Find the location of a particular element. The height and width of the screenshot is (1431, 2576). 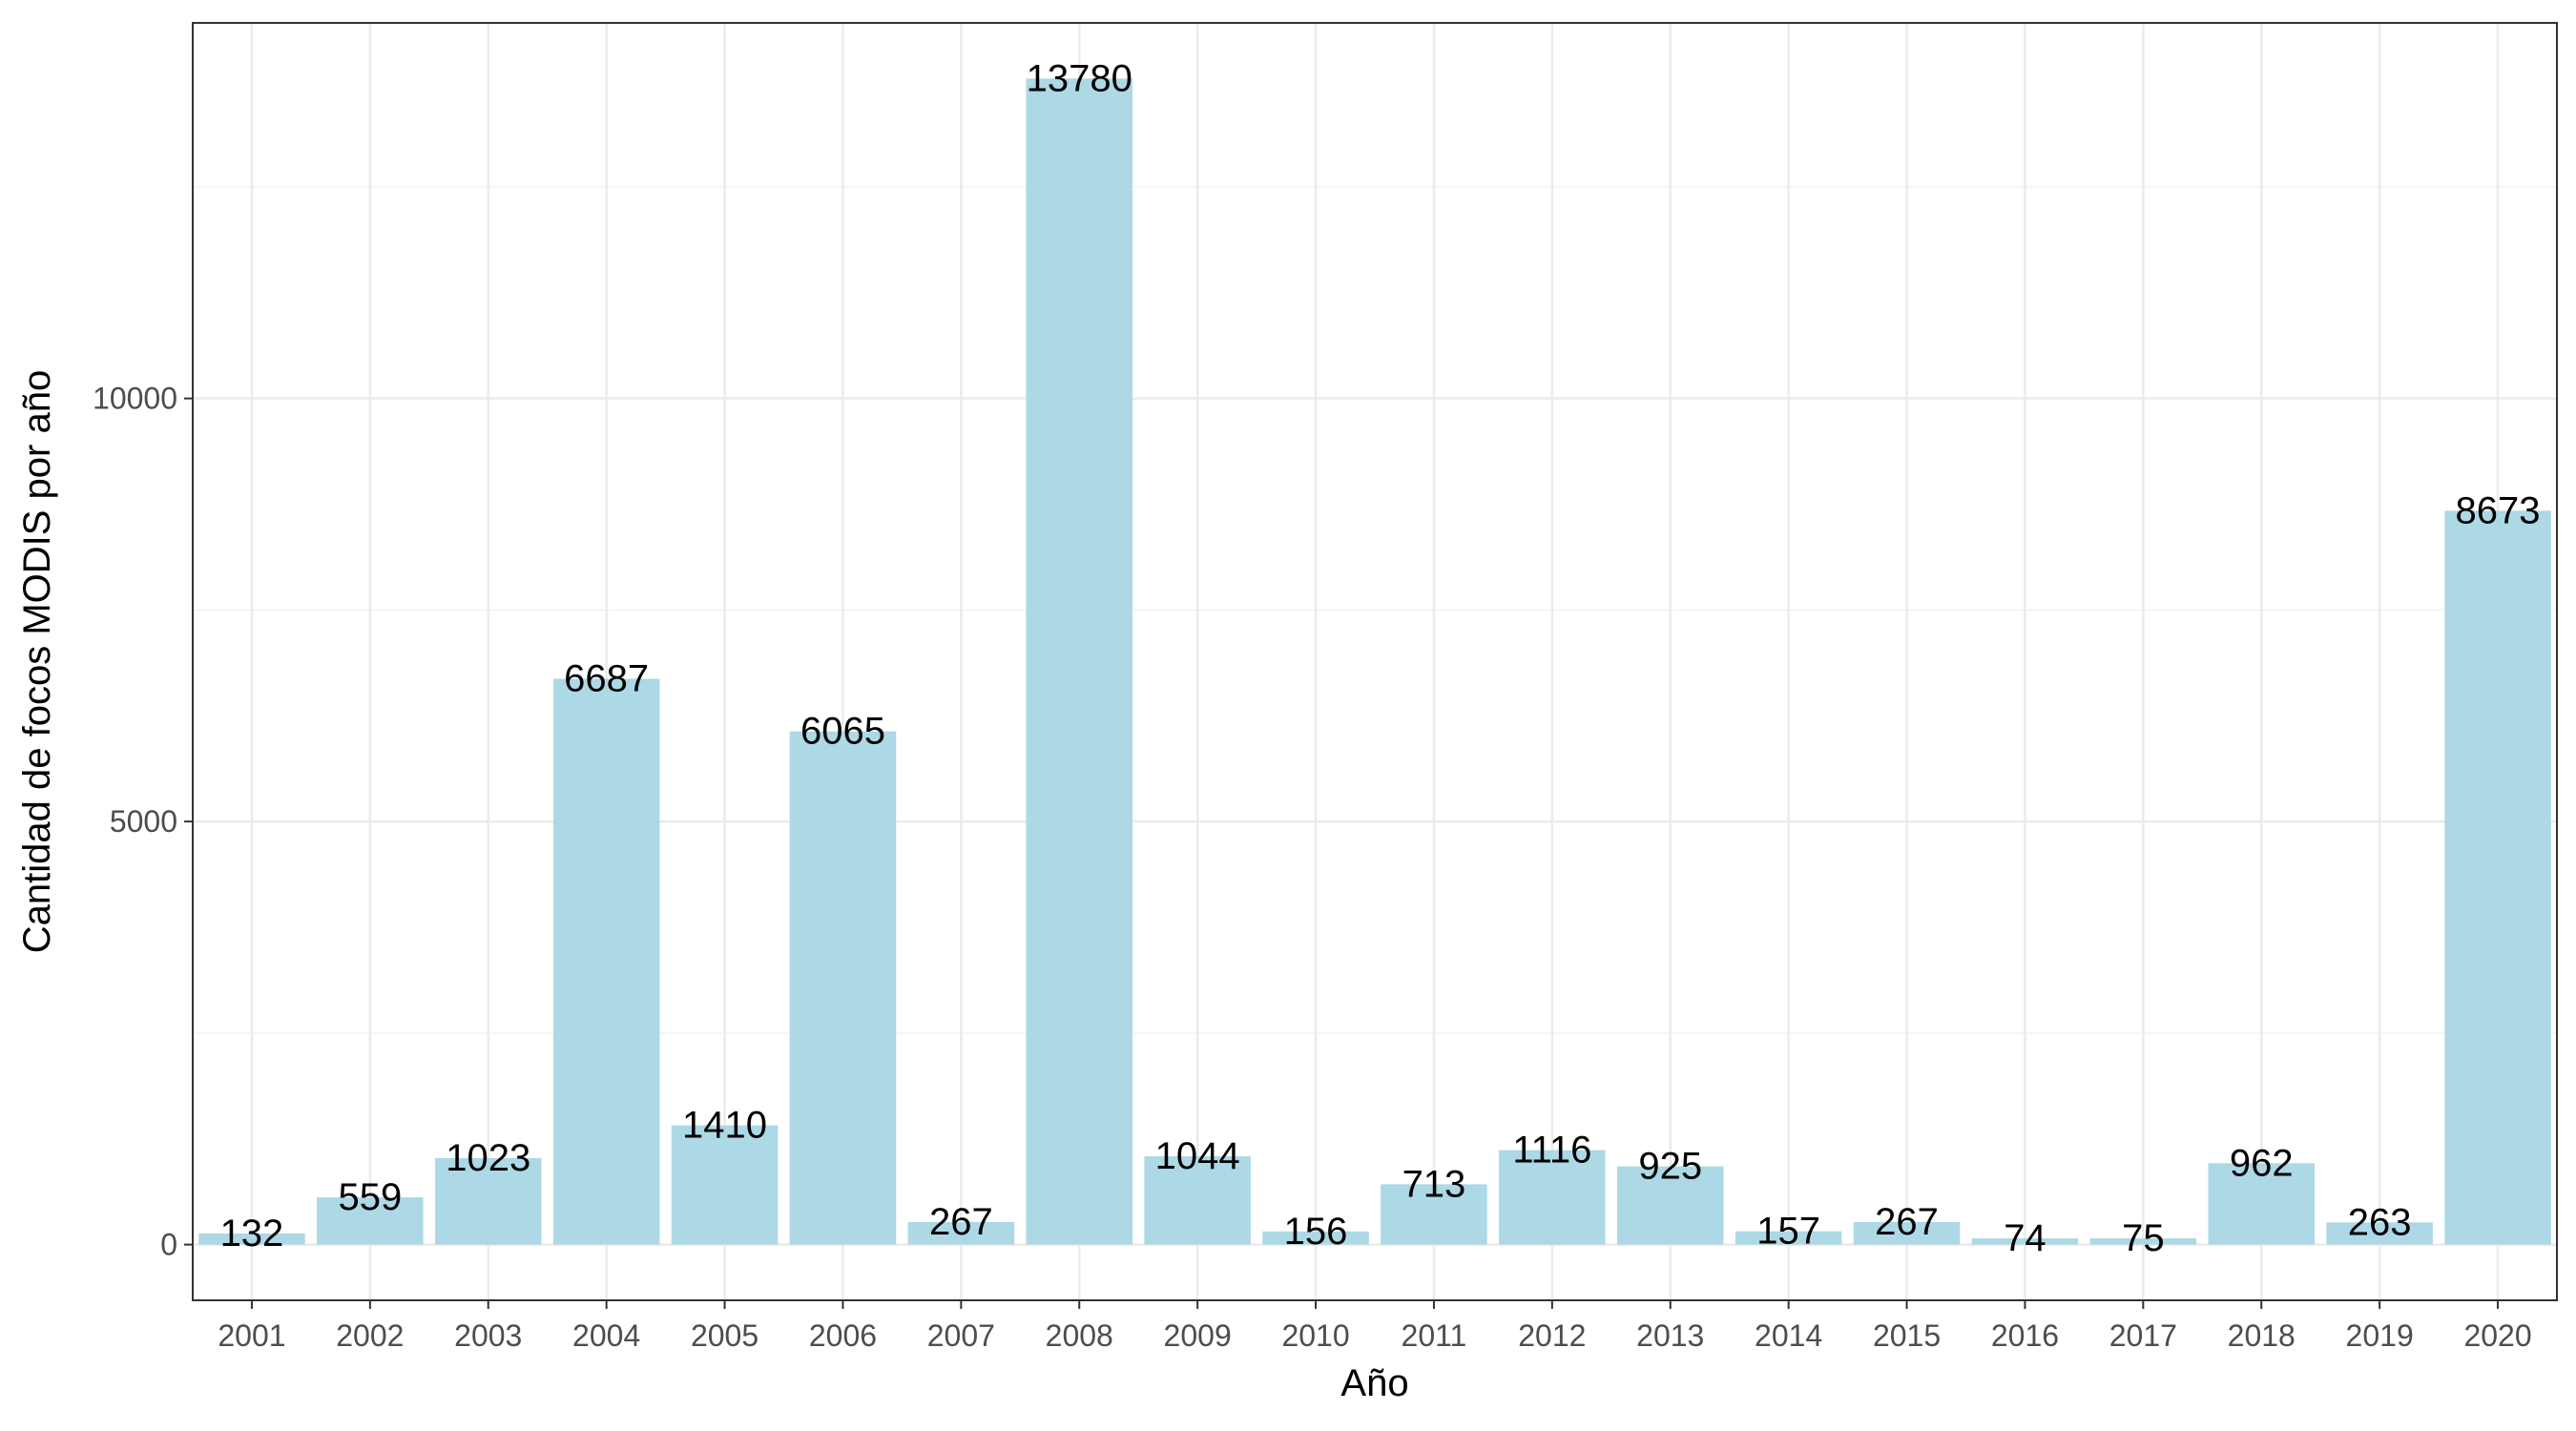

x-tick-label-2007: 2007 is located at coordinates (961, 1335).